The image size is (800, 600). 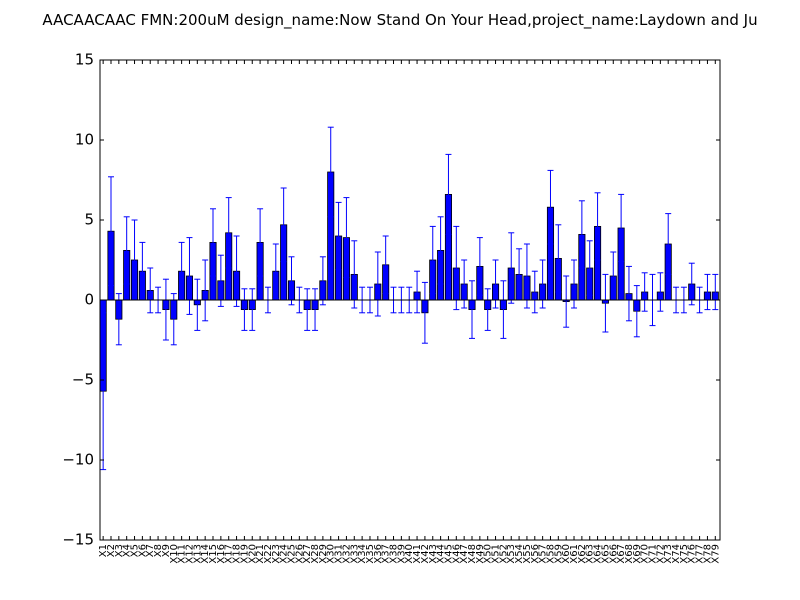 I want to click on x-tick-label: X14, so click(x=205, y=554).